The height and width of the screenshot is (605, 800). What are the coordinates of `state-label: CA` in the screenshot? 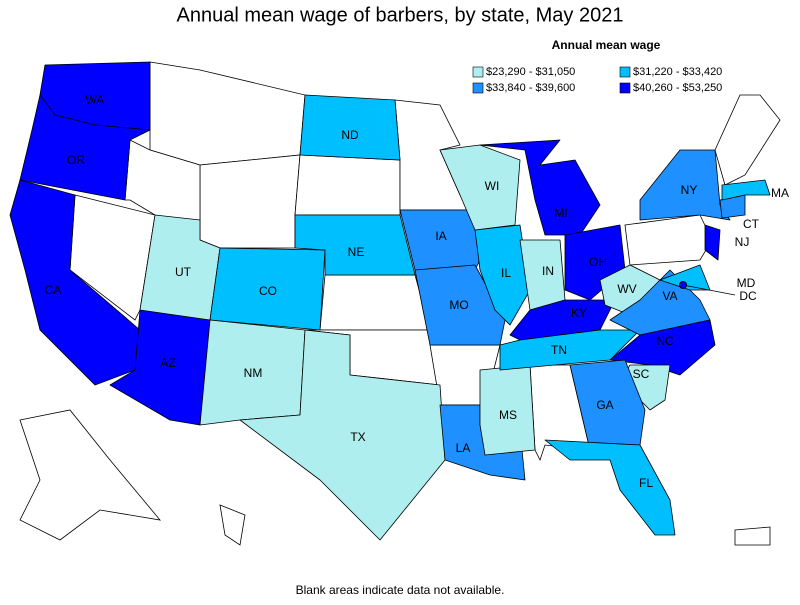 It's located at (53, 290).